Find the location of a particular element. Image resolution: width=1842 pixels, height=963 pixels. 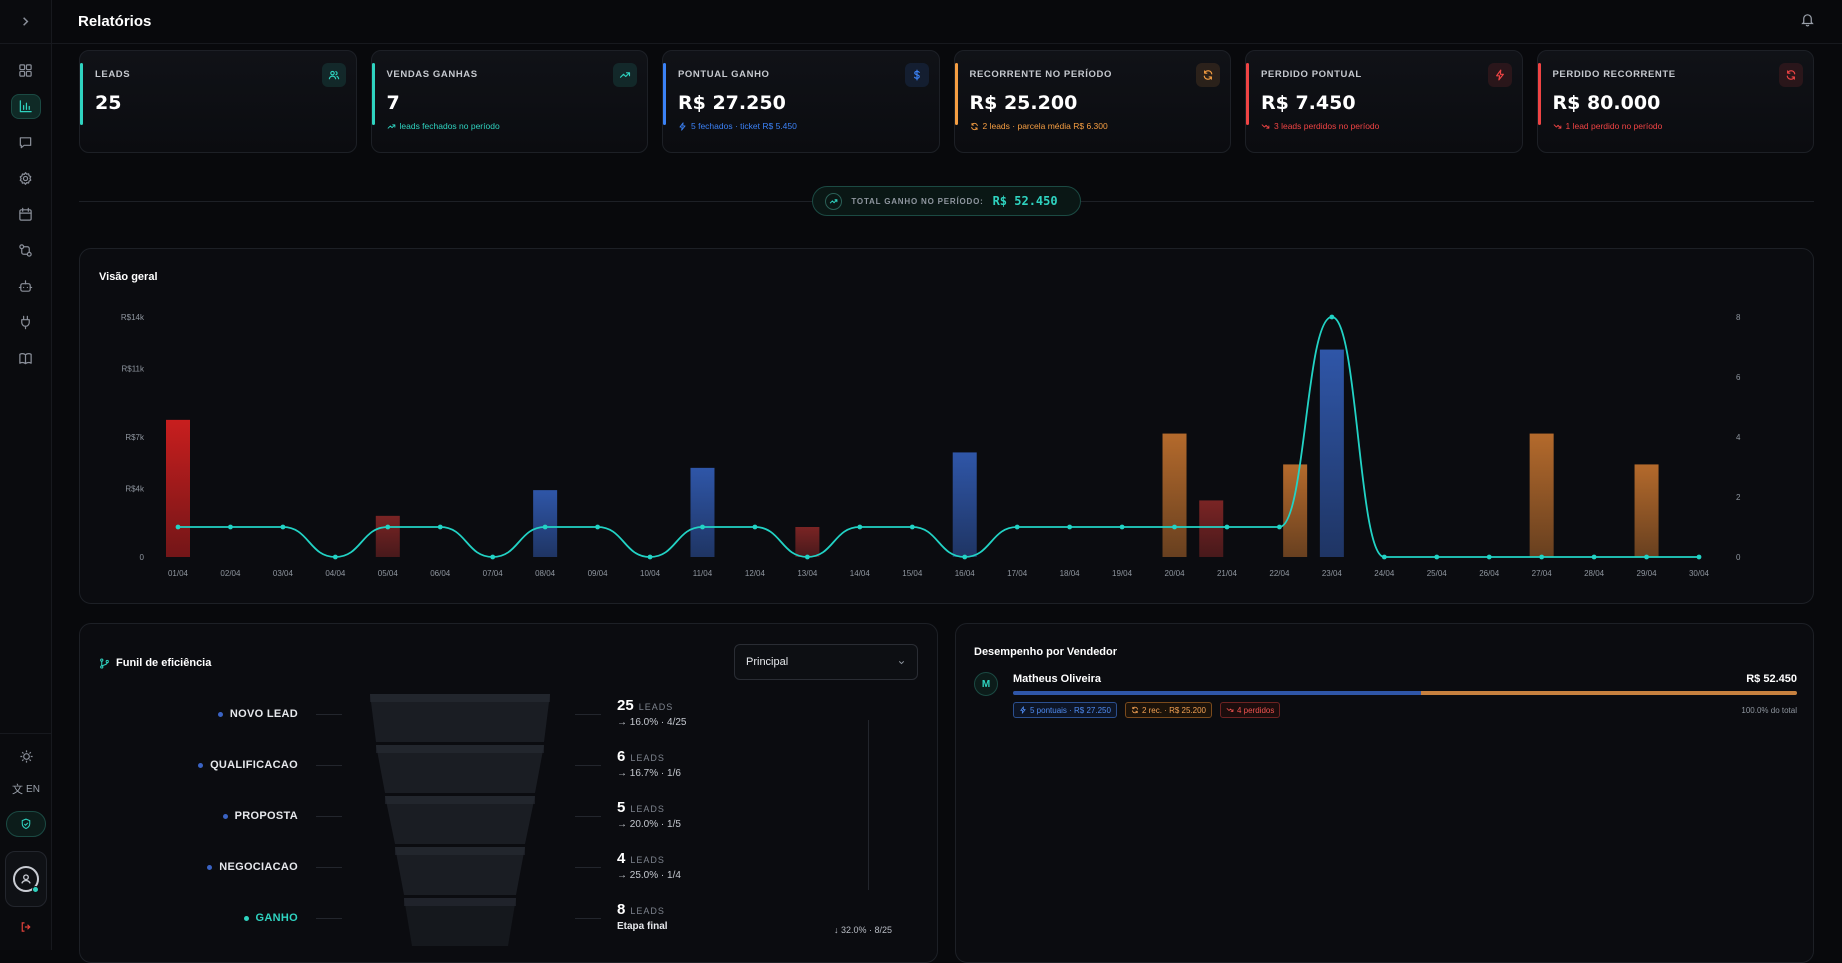

x-tick-label: 09/04 is located at coordinates (598, 573).